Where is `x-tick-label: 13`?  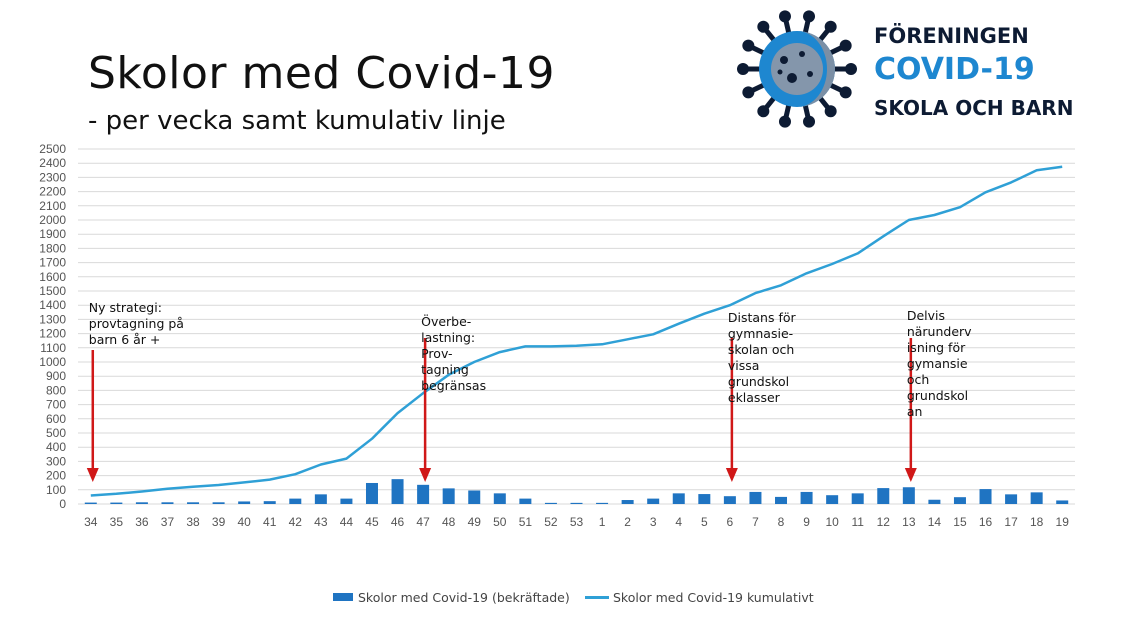
x-tick-label: 13 is located at coordinates (909, 522).